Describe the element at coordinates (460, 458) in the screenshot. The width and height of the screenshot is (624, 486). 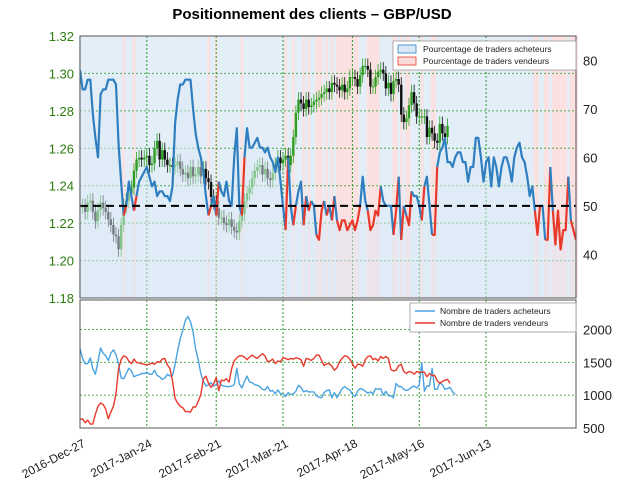
I see `x-tick-label: 2017-Jun-13` at that location.